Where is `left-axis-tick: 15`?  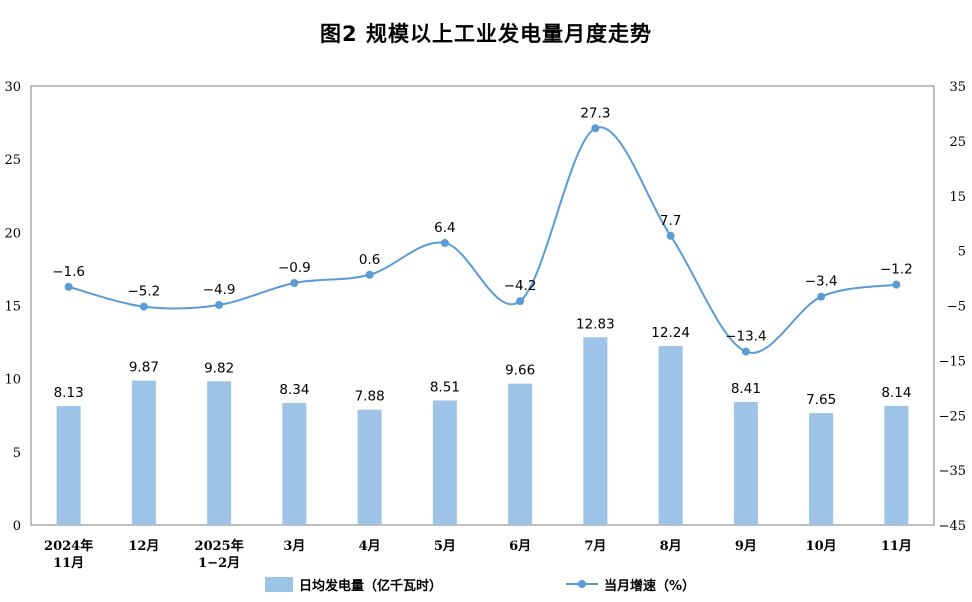 left-axis-tick: 15 is located at coordinates (12, 307).